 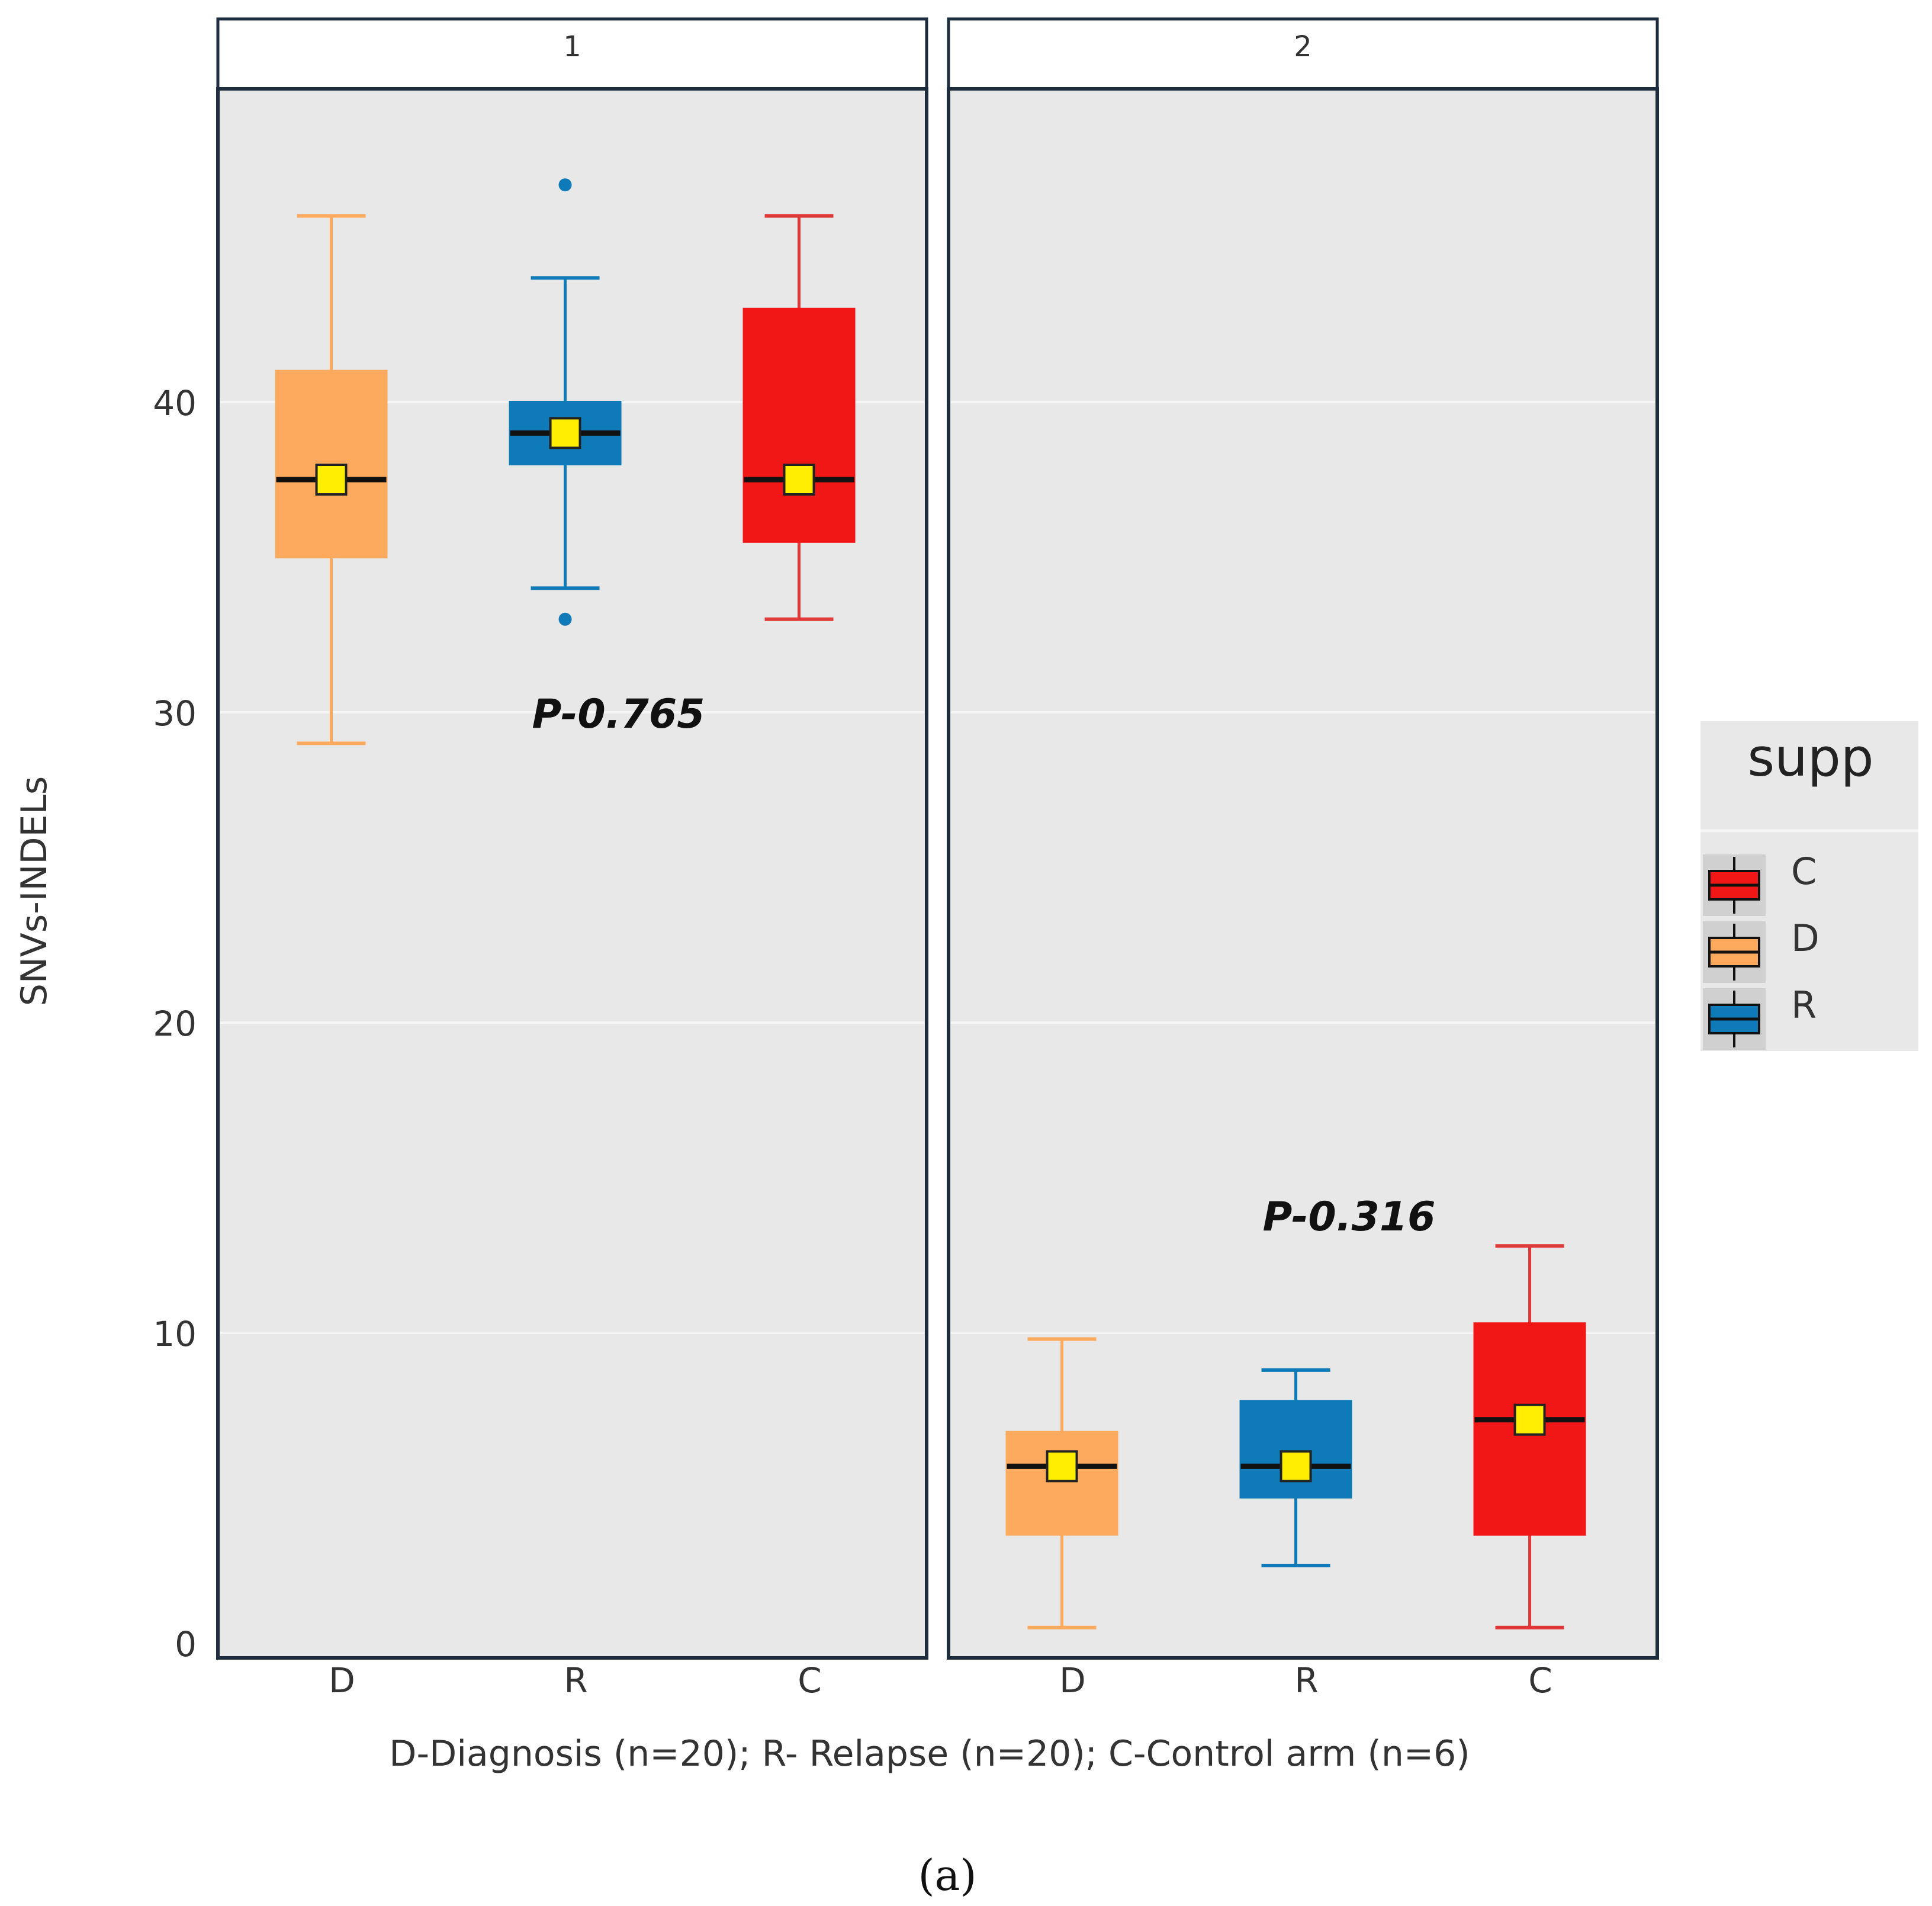 I want to click on p-value-label: P-0.316, so click(x=1349, y=1217).